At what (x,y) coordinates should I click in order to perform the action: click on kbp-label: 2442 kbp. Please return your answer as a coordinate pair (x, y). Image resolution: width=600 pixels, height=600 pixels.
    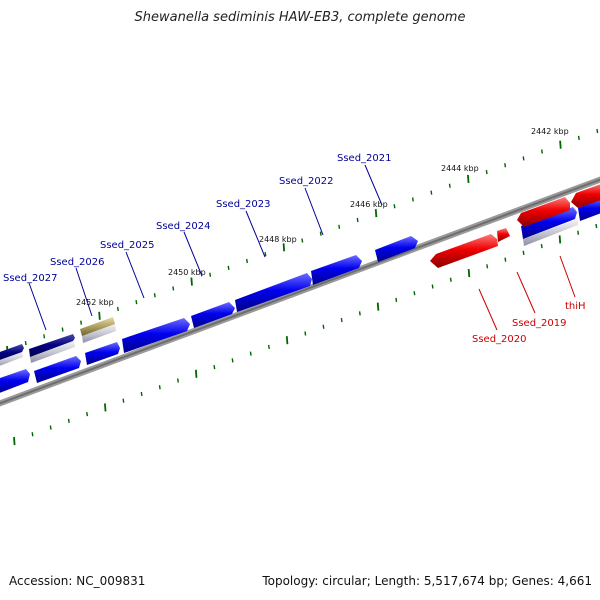
    Looking at the image, I should click on (550, 131).